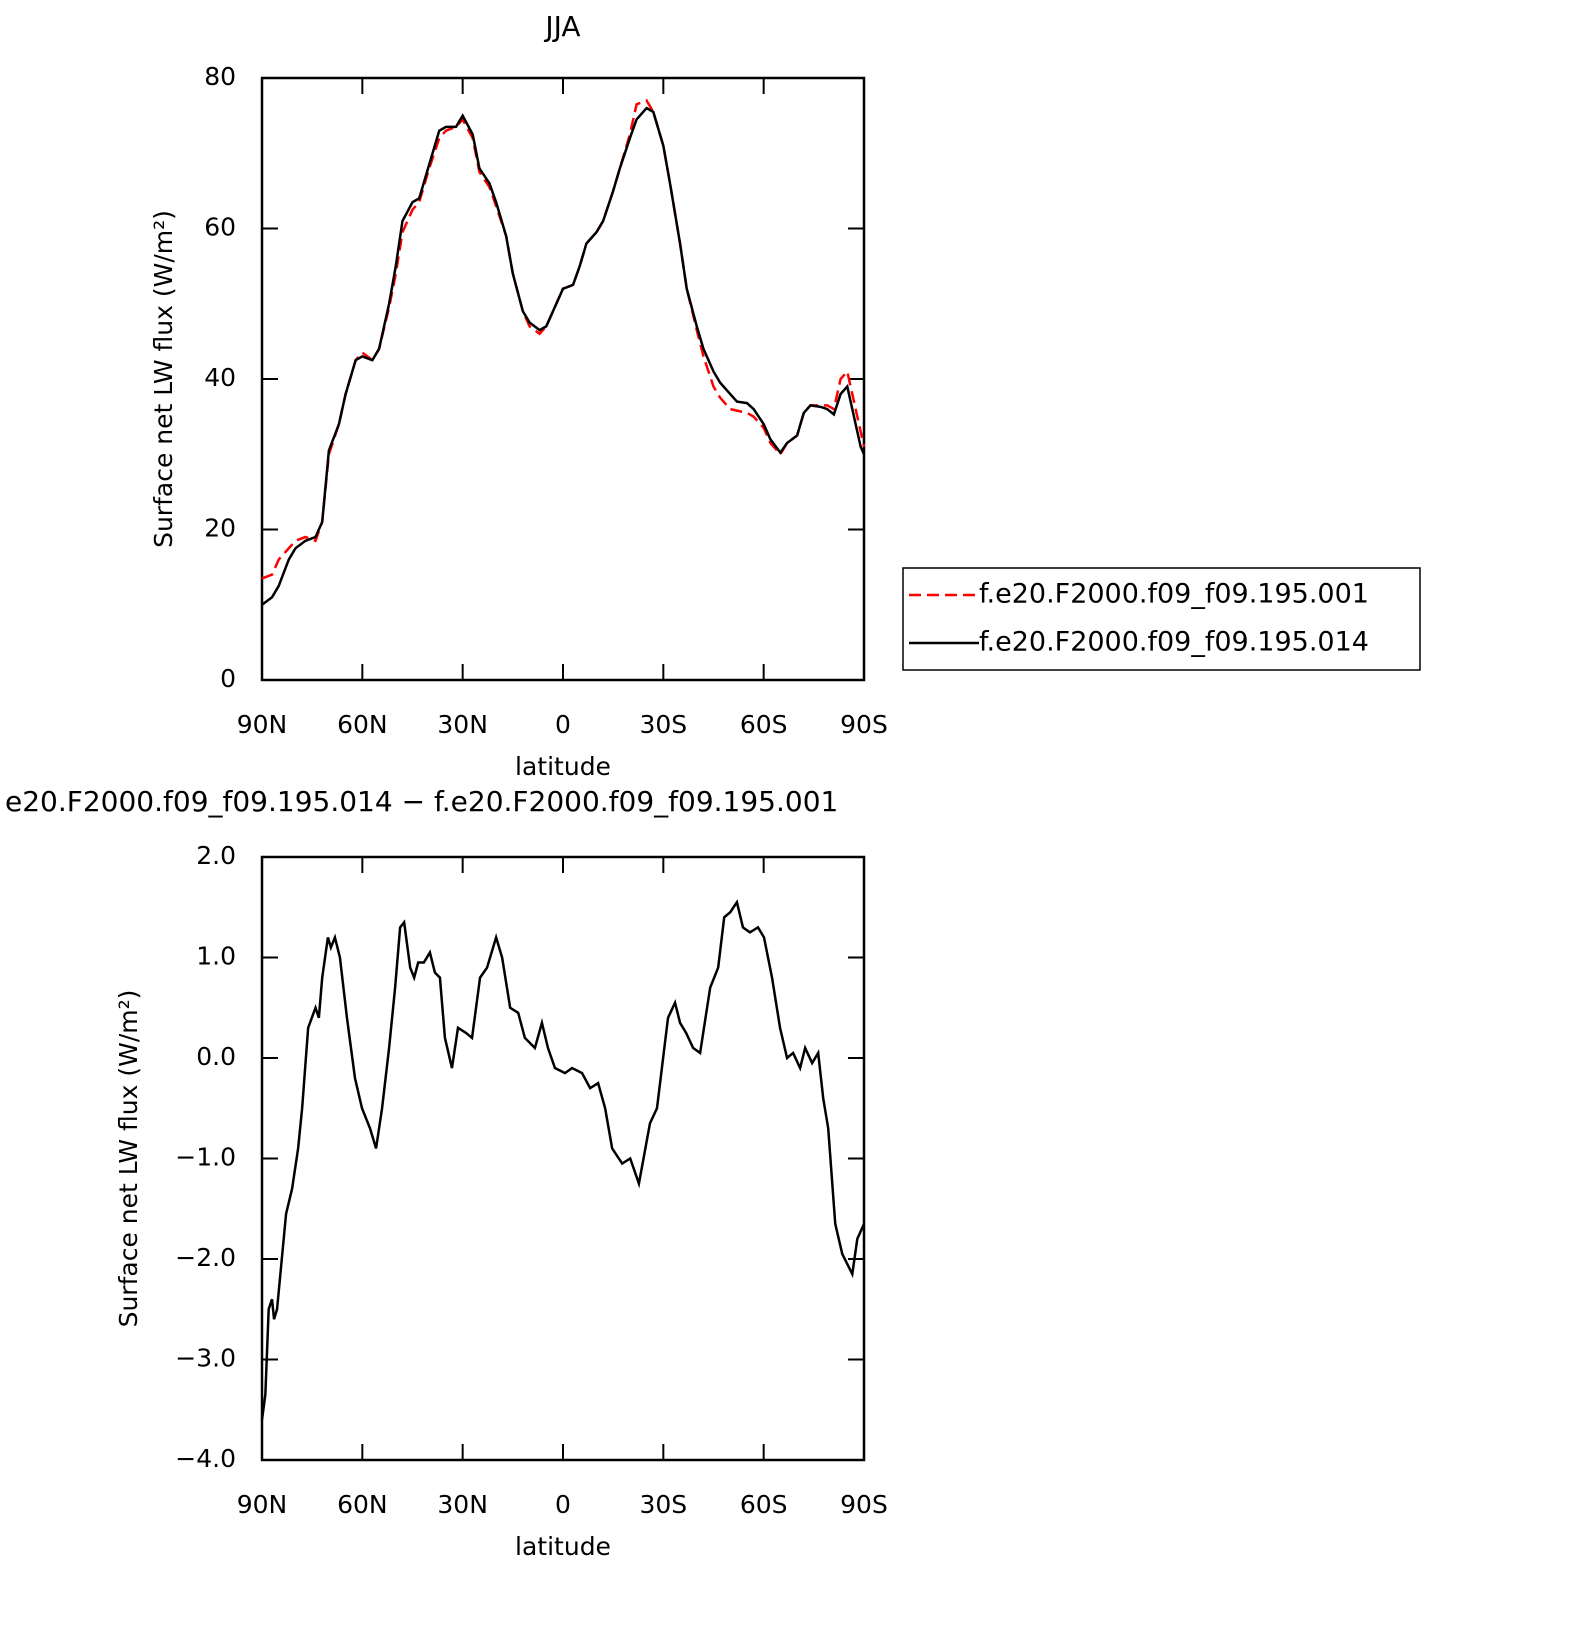 This screenshot has width=1588, height=1635. I want to click on y-tick-label: 0.0, so click(216, 1056).